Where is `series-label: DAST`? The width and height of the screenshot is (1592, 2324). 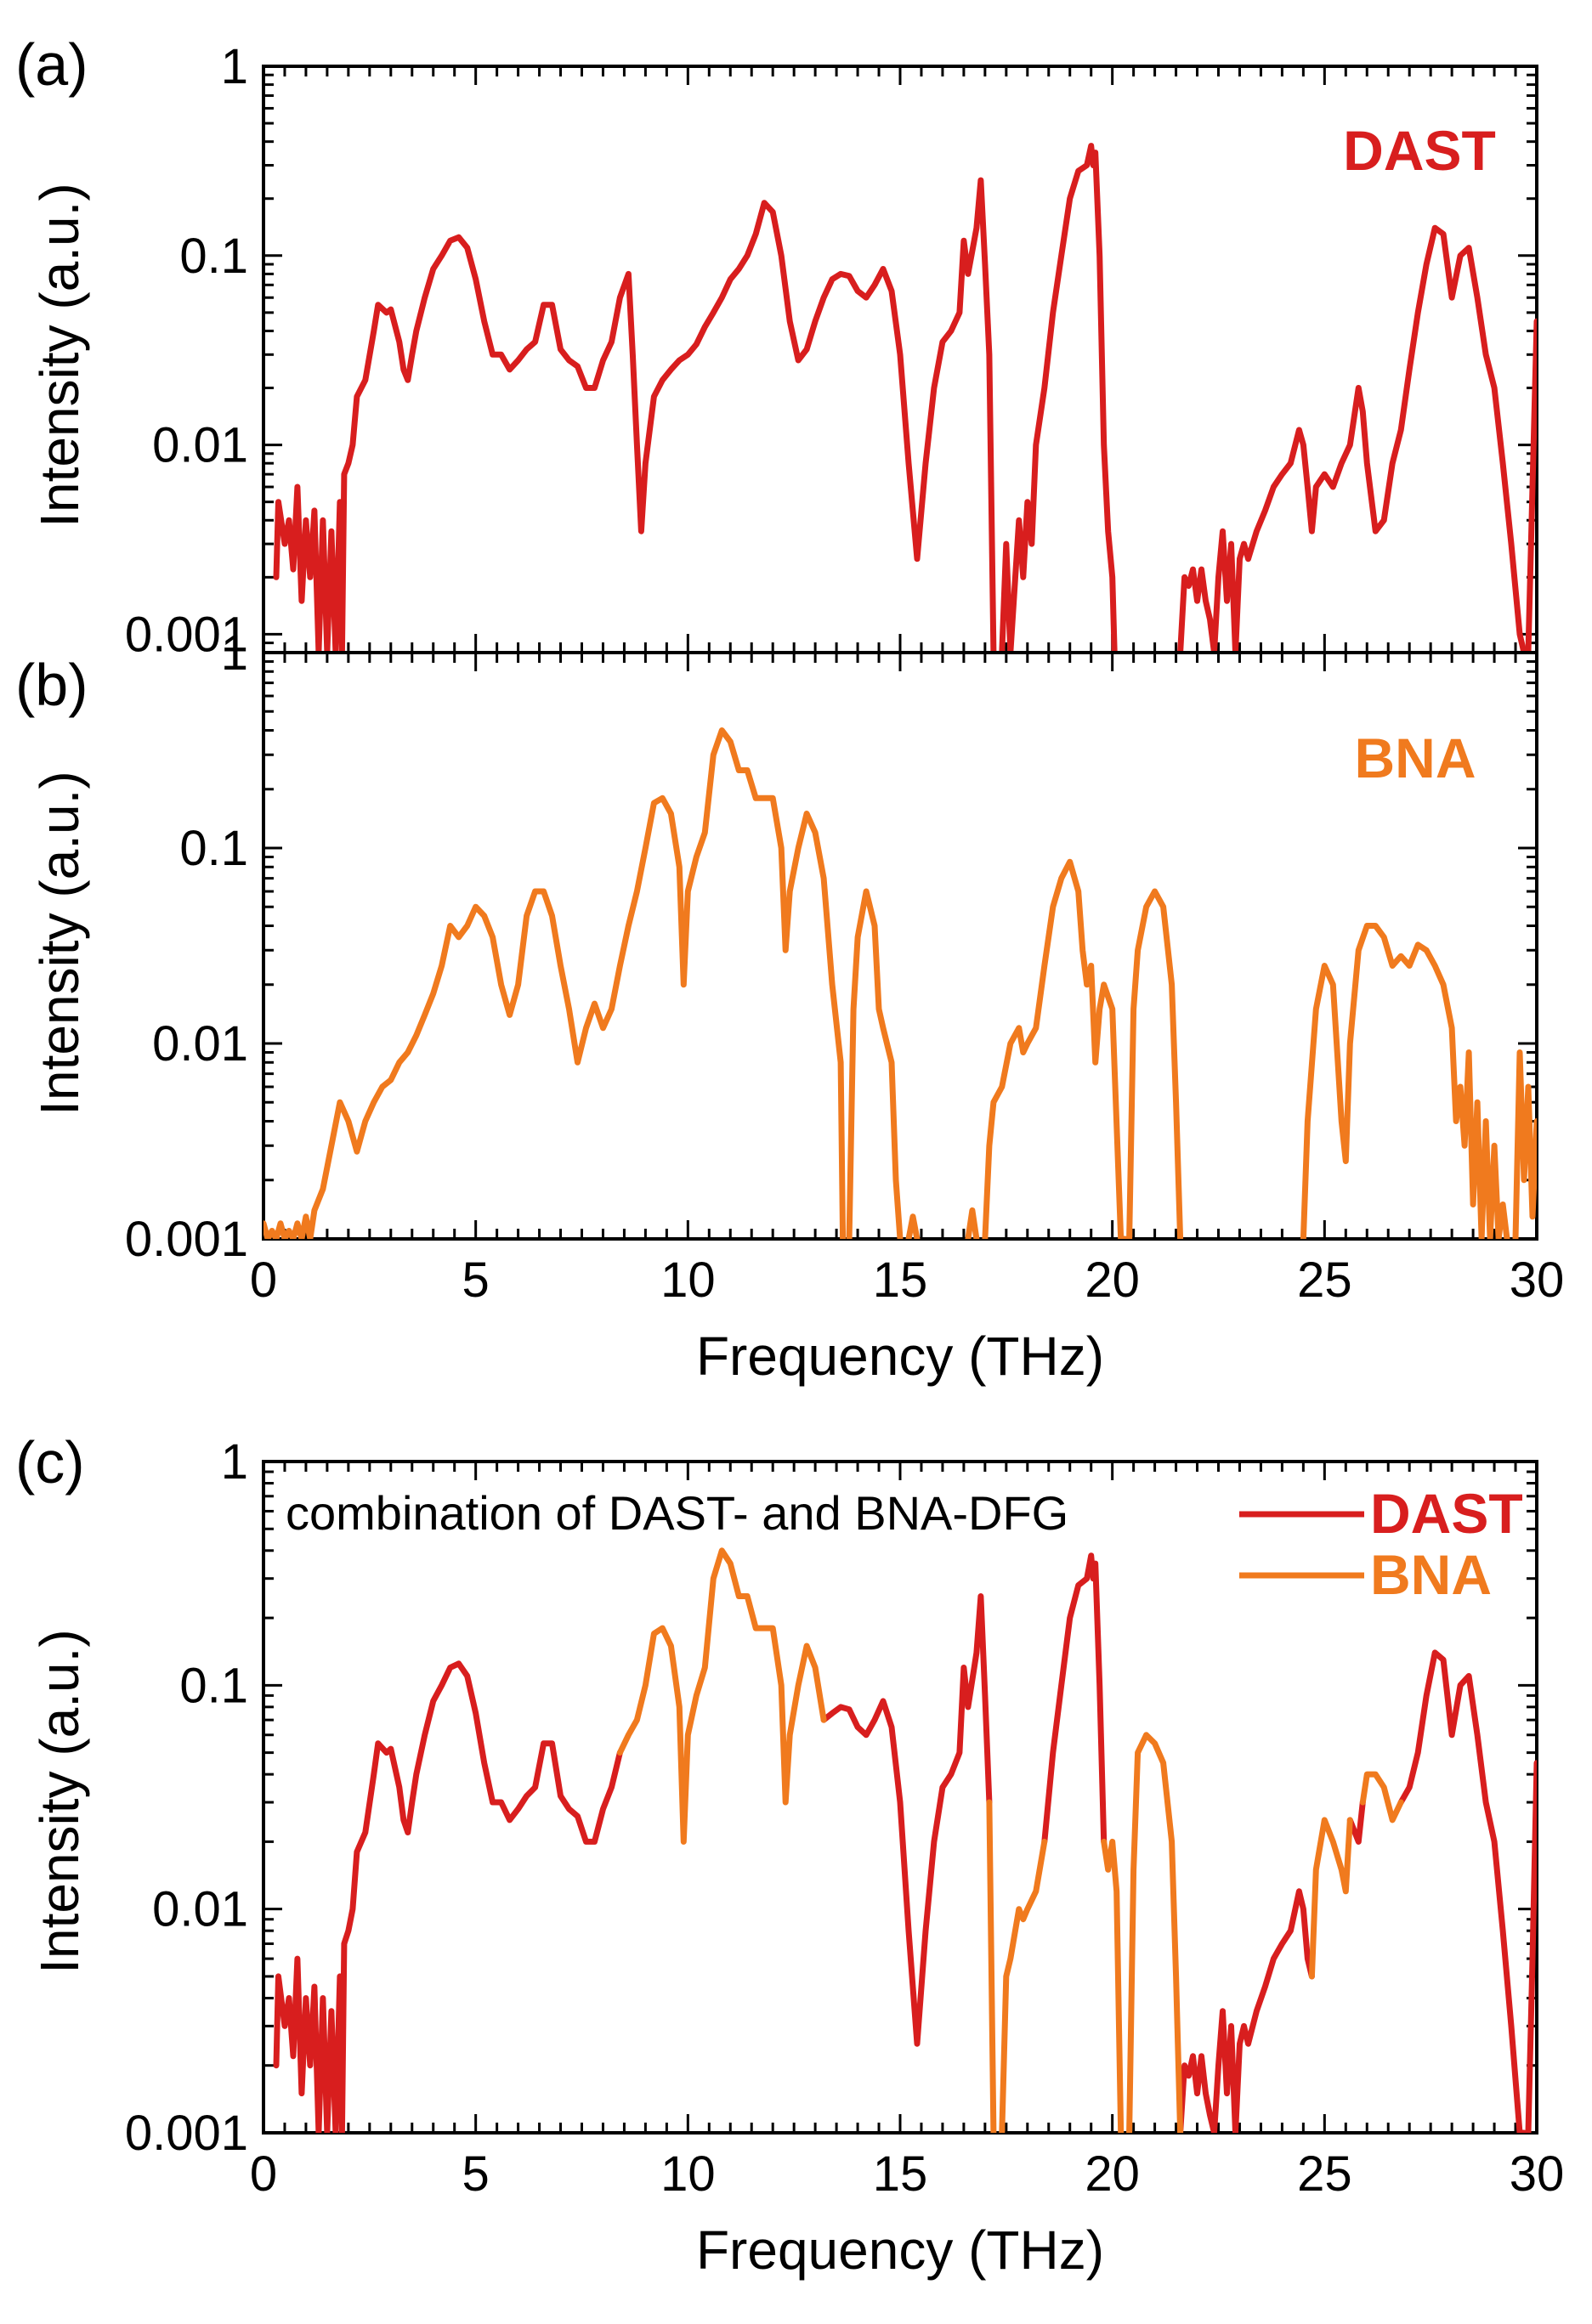
series-label: DAST is located at coordinates (1419, 150).